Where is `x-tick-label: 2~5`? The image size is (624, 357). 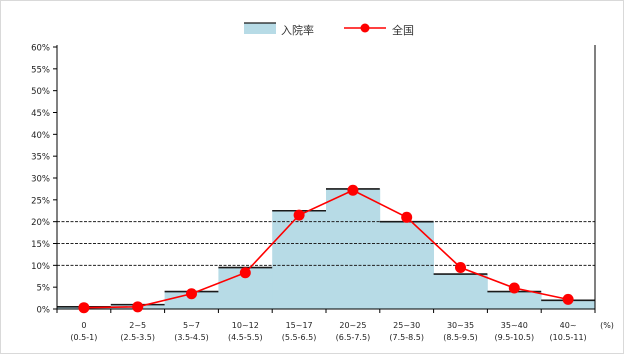 x-tick-label: 2~5 is located at coordinates (137, 325).